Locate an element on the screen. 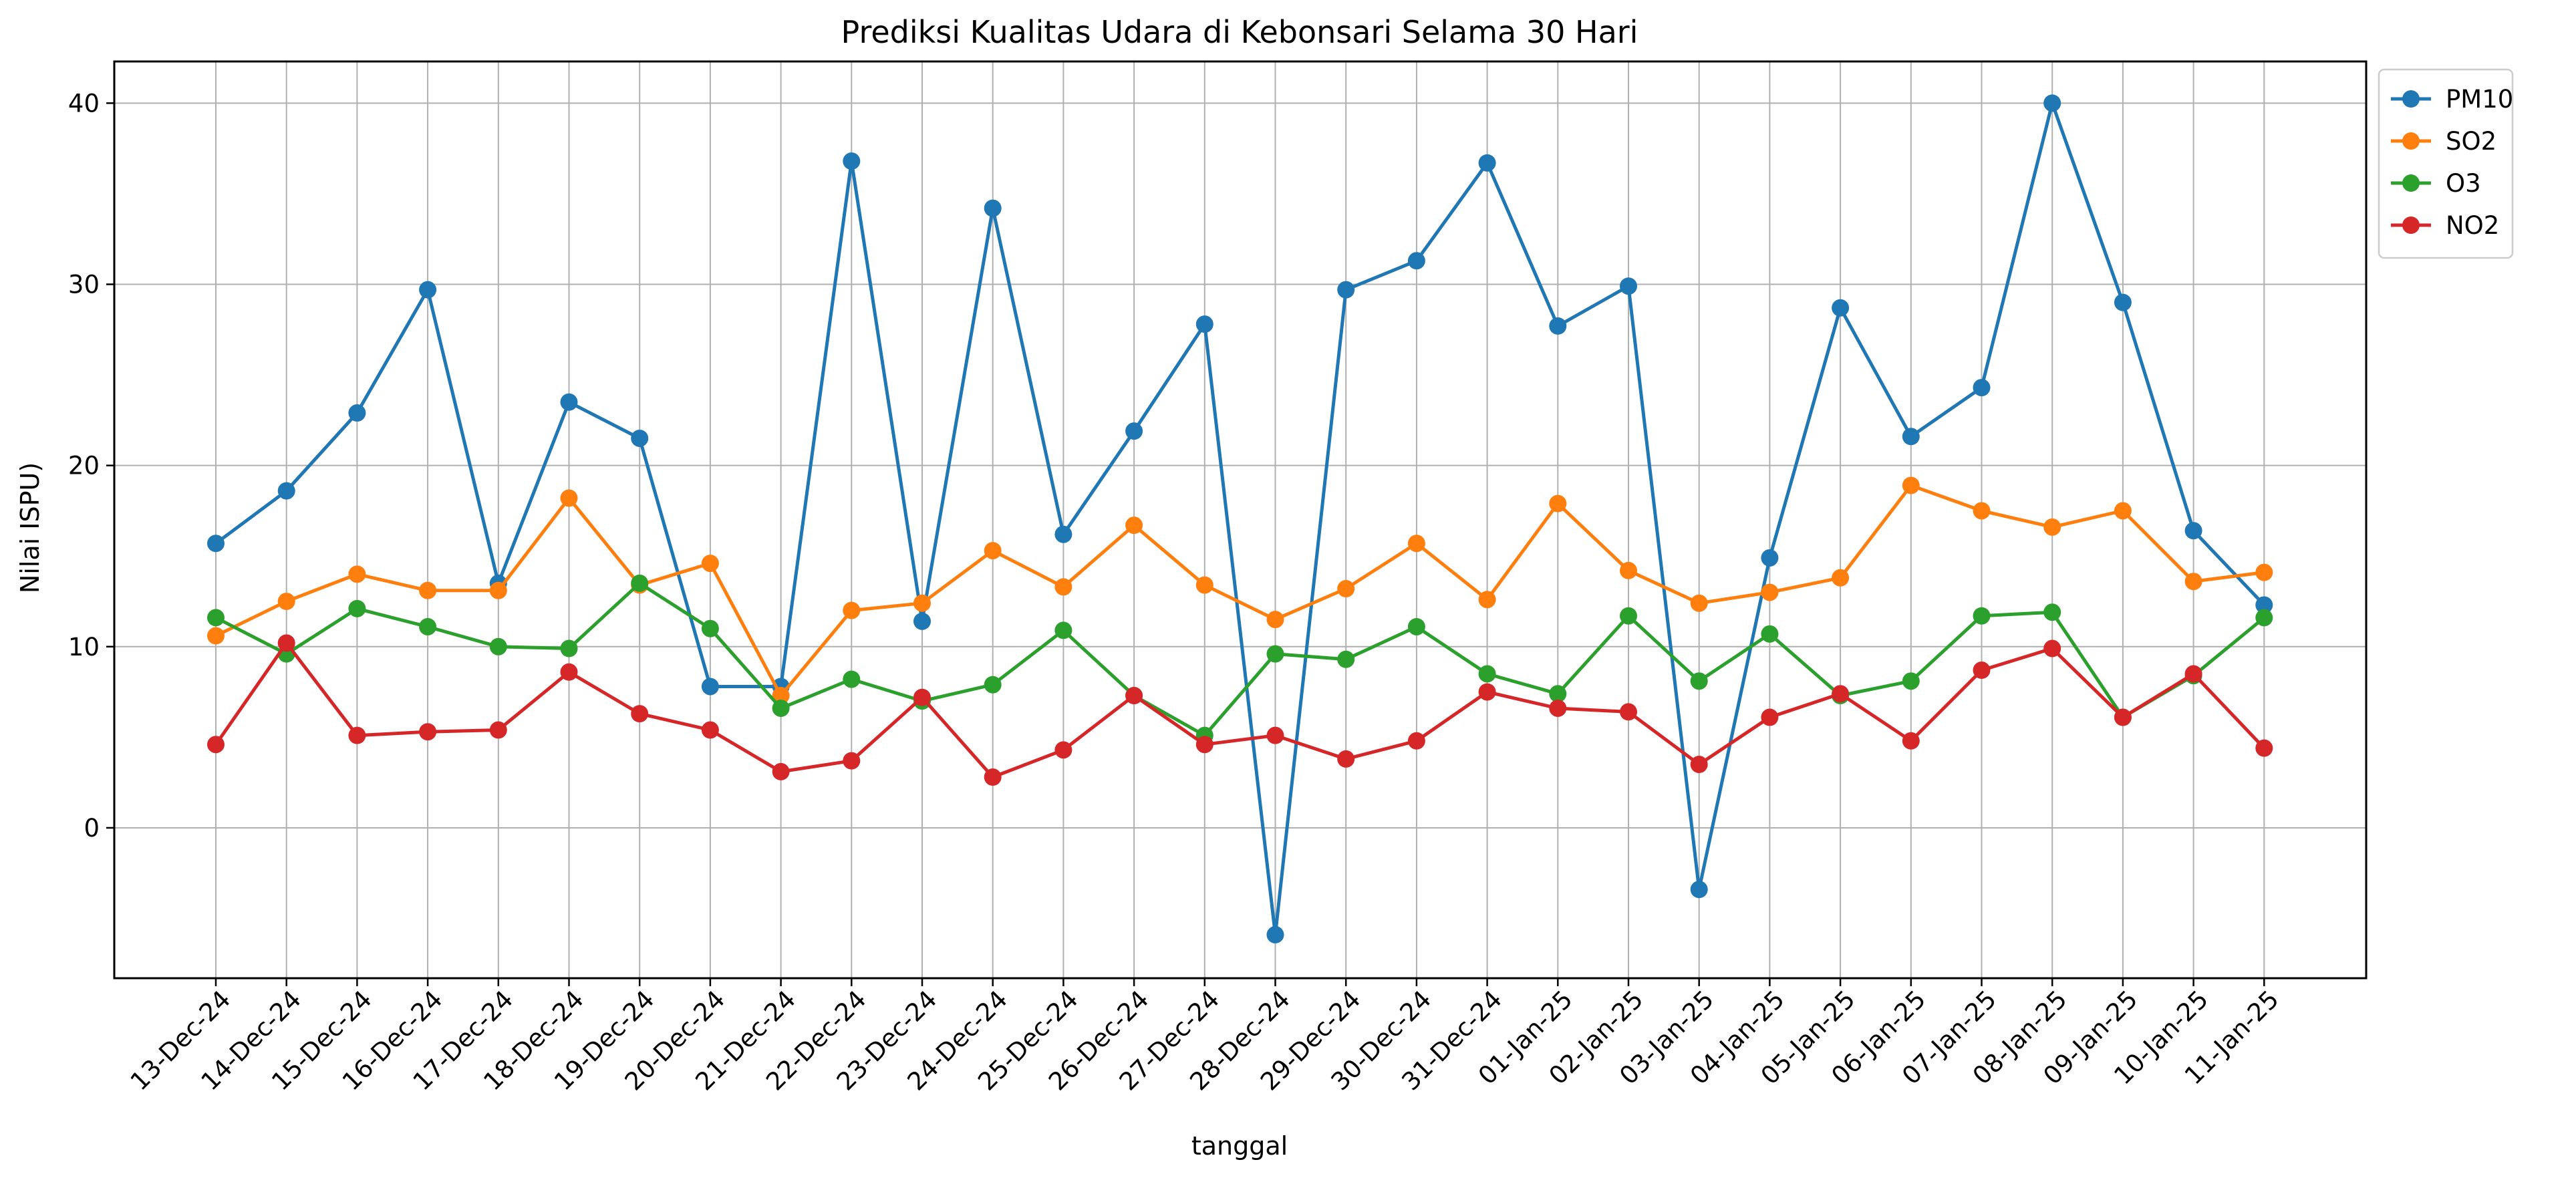 This screenshot has width=2576, height=1180. data-point: SO2 24-Dec-24: 15.3 is located at coordinates (993, 551).